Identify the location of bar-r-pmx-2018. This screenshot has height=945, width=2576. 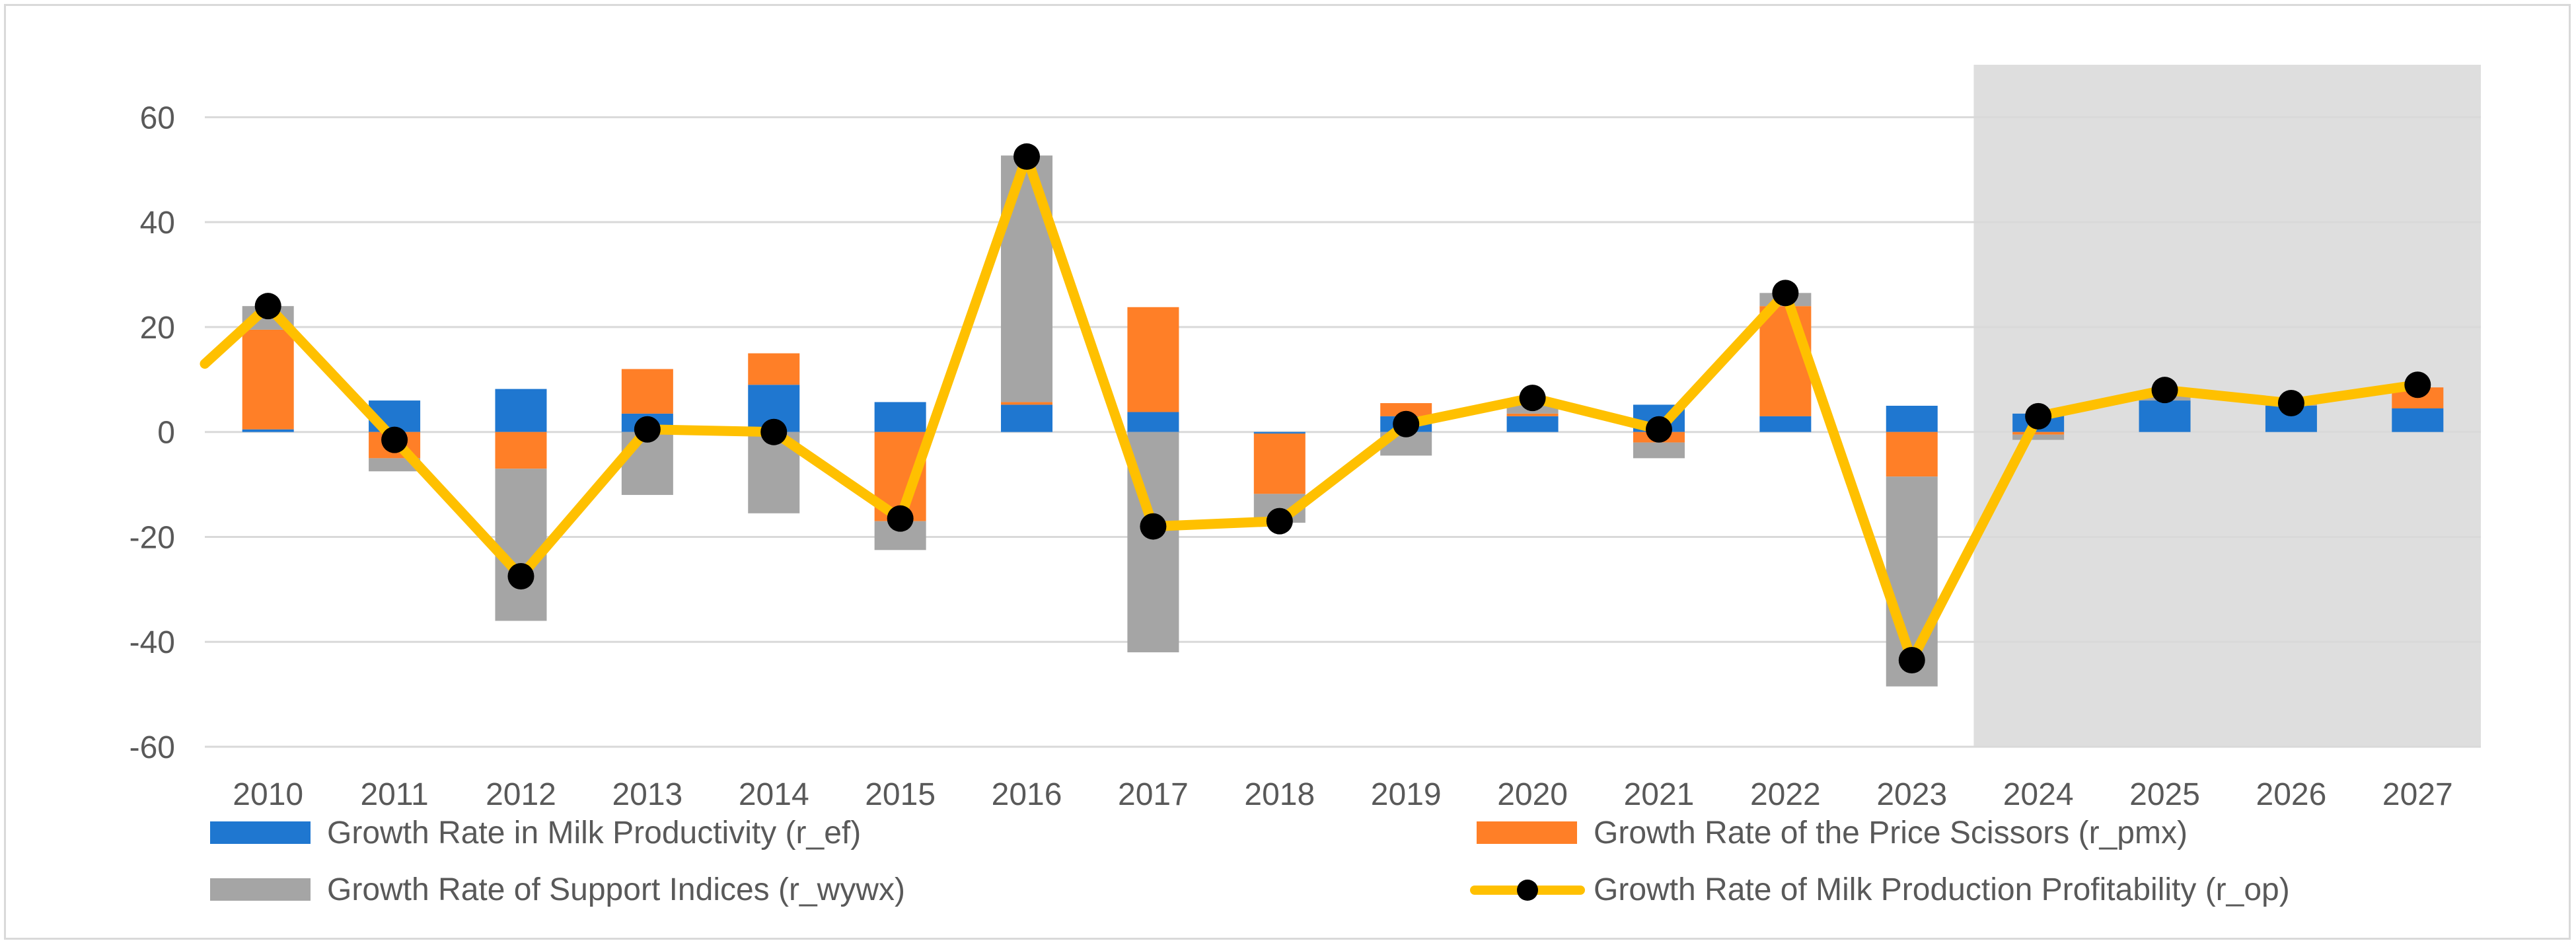
(1279, 464).